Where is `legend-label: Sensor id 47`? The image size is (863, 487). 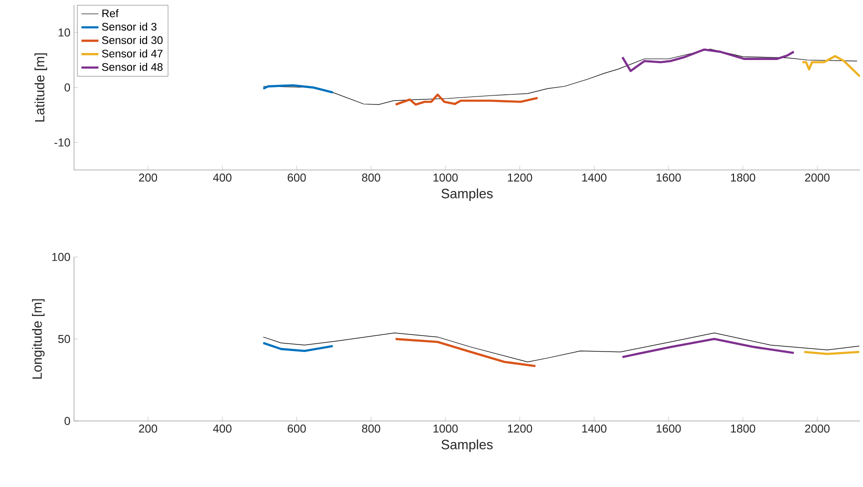
legend-label: Sensor id 47 is located at coordinates (132, 53).